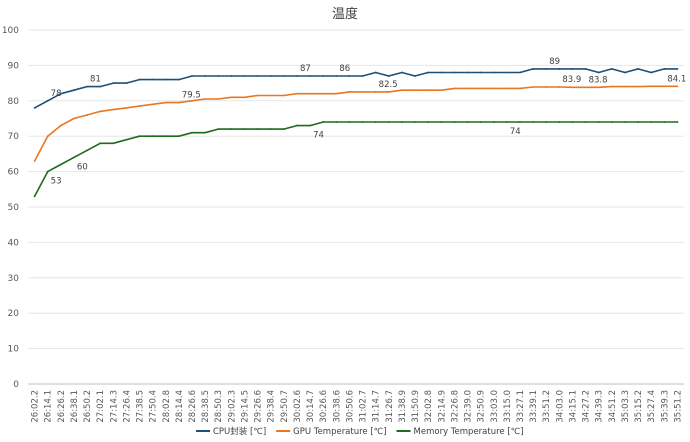 This screenshot has width=690, height=442. I want to click on x-tick-label: 29:14.5, so click(245, 406).